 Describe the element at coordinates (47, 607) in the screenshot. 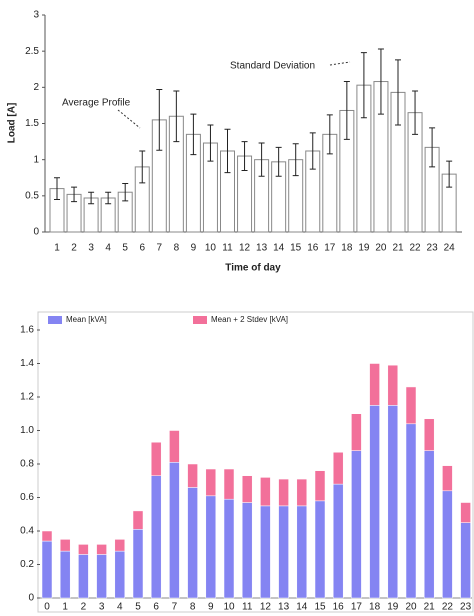

I see `x-tick-label: 0` at that location.